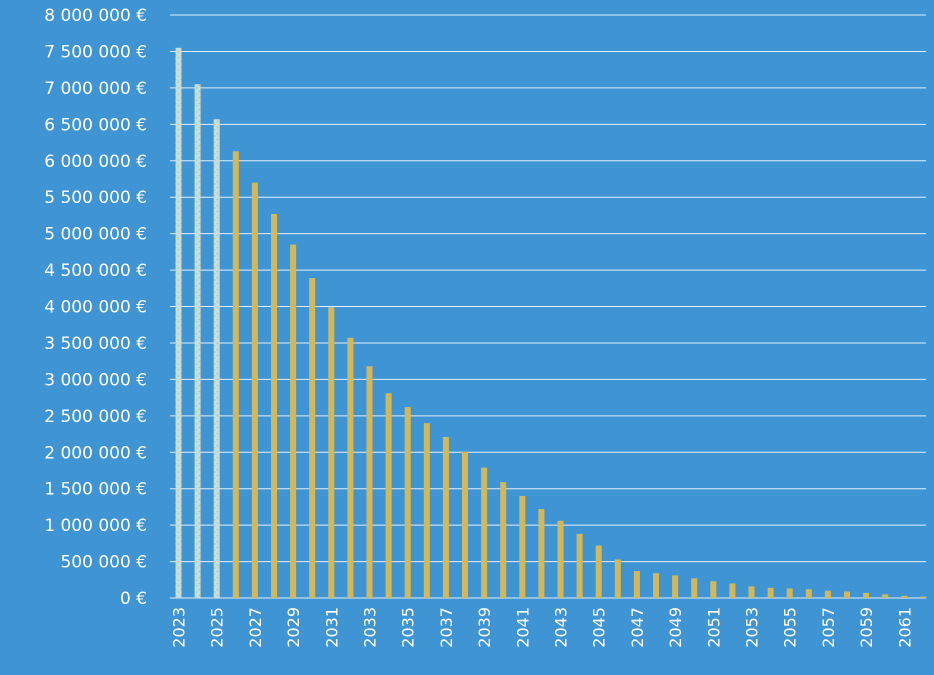 This screenshot has height=675, width=934. What do you see at coordinates (95, 526) in the screenshot?
I see `y-tick-label: 1 000 000 €` at bounding box center [95, 526].